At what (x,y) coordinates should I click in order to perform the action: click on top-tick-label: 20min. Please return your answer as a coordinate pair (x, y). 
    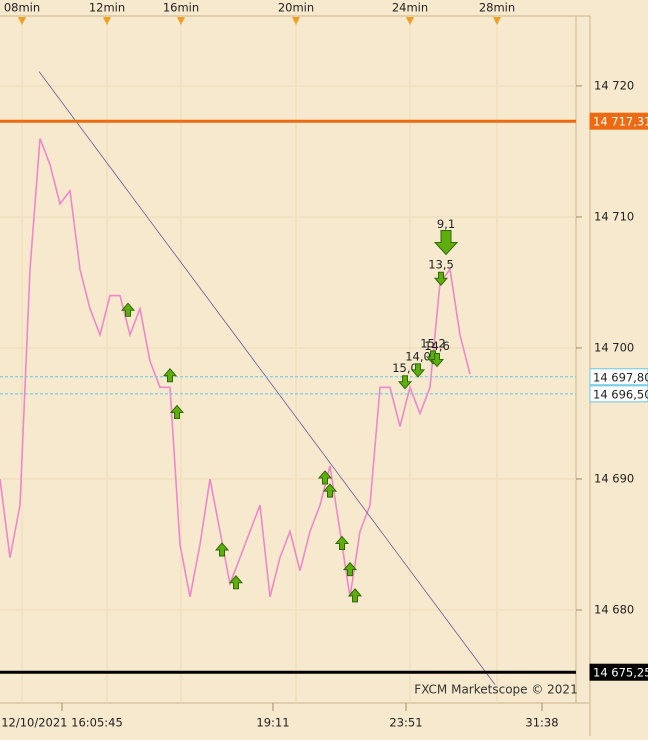
    Looking at the image, I should click on (296, 8).